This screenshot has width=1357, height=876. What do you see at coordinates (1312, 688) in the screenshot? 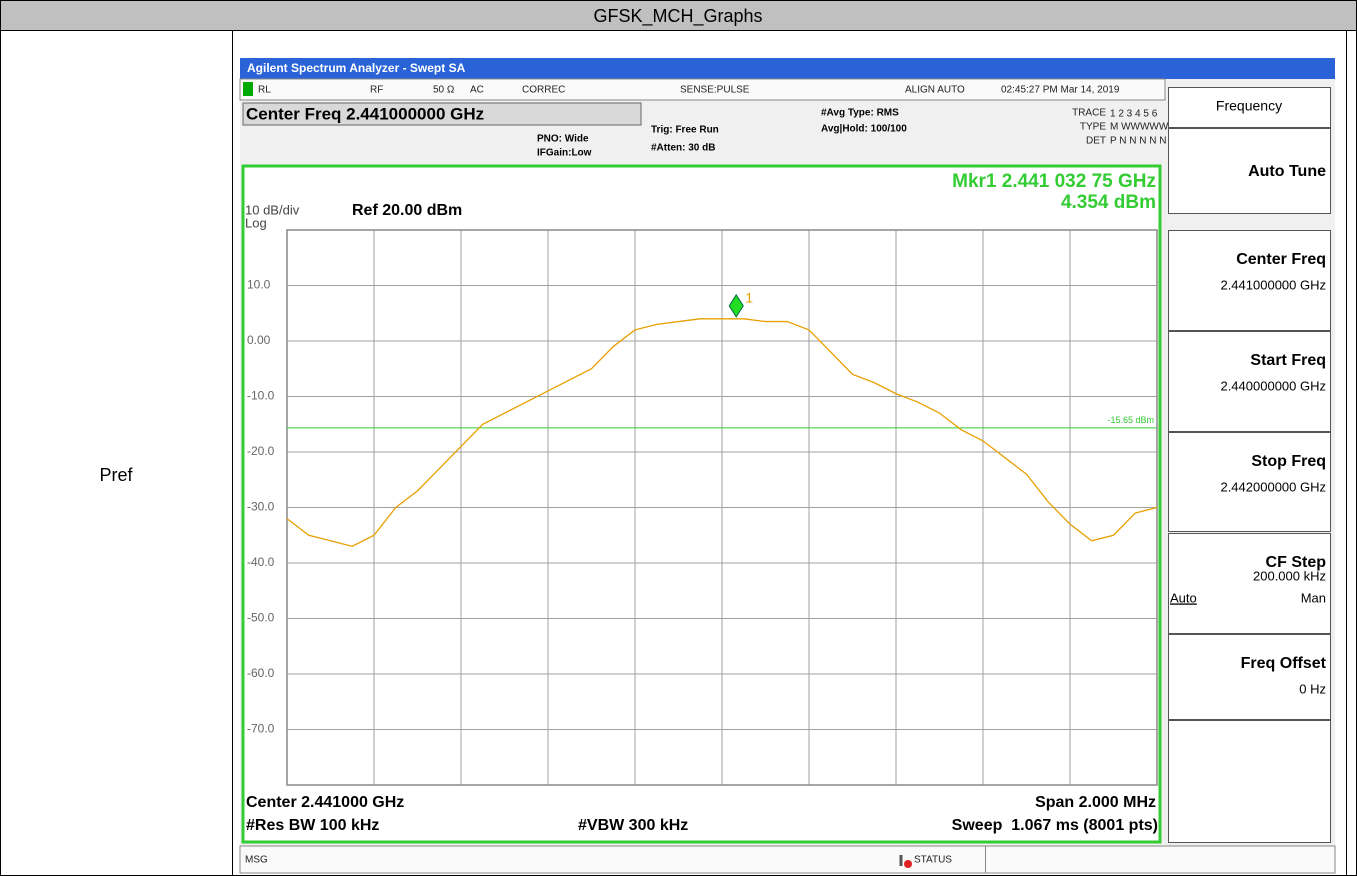
I see `softkey-value: 0 Hz` at bounding box center [1312, 688].